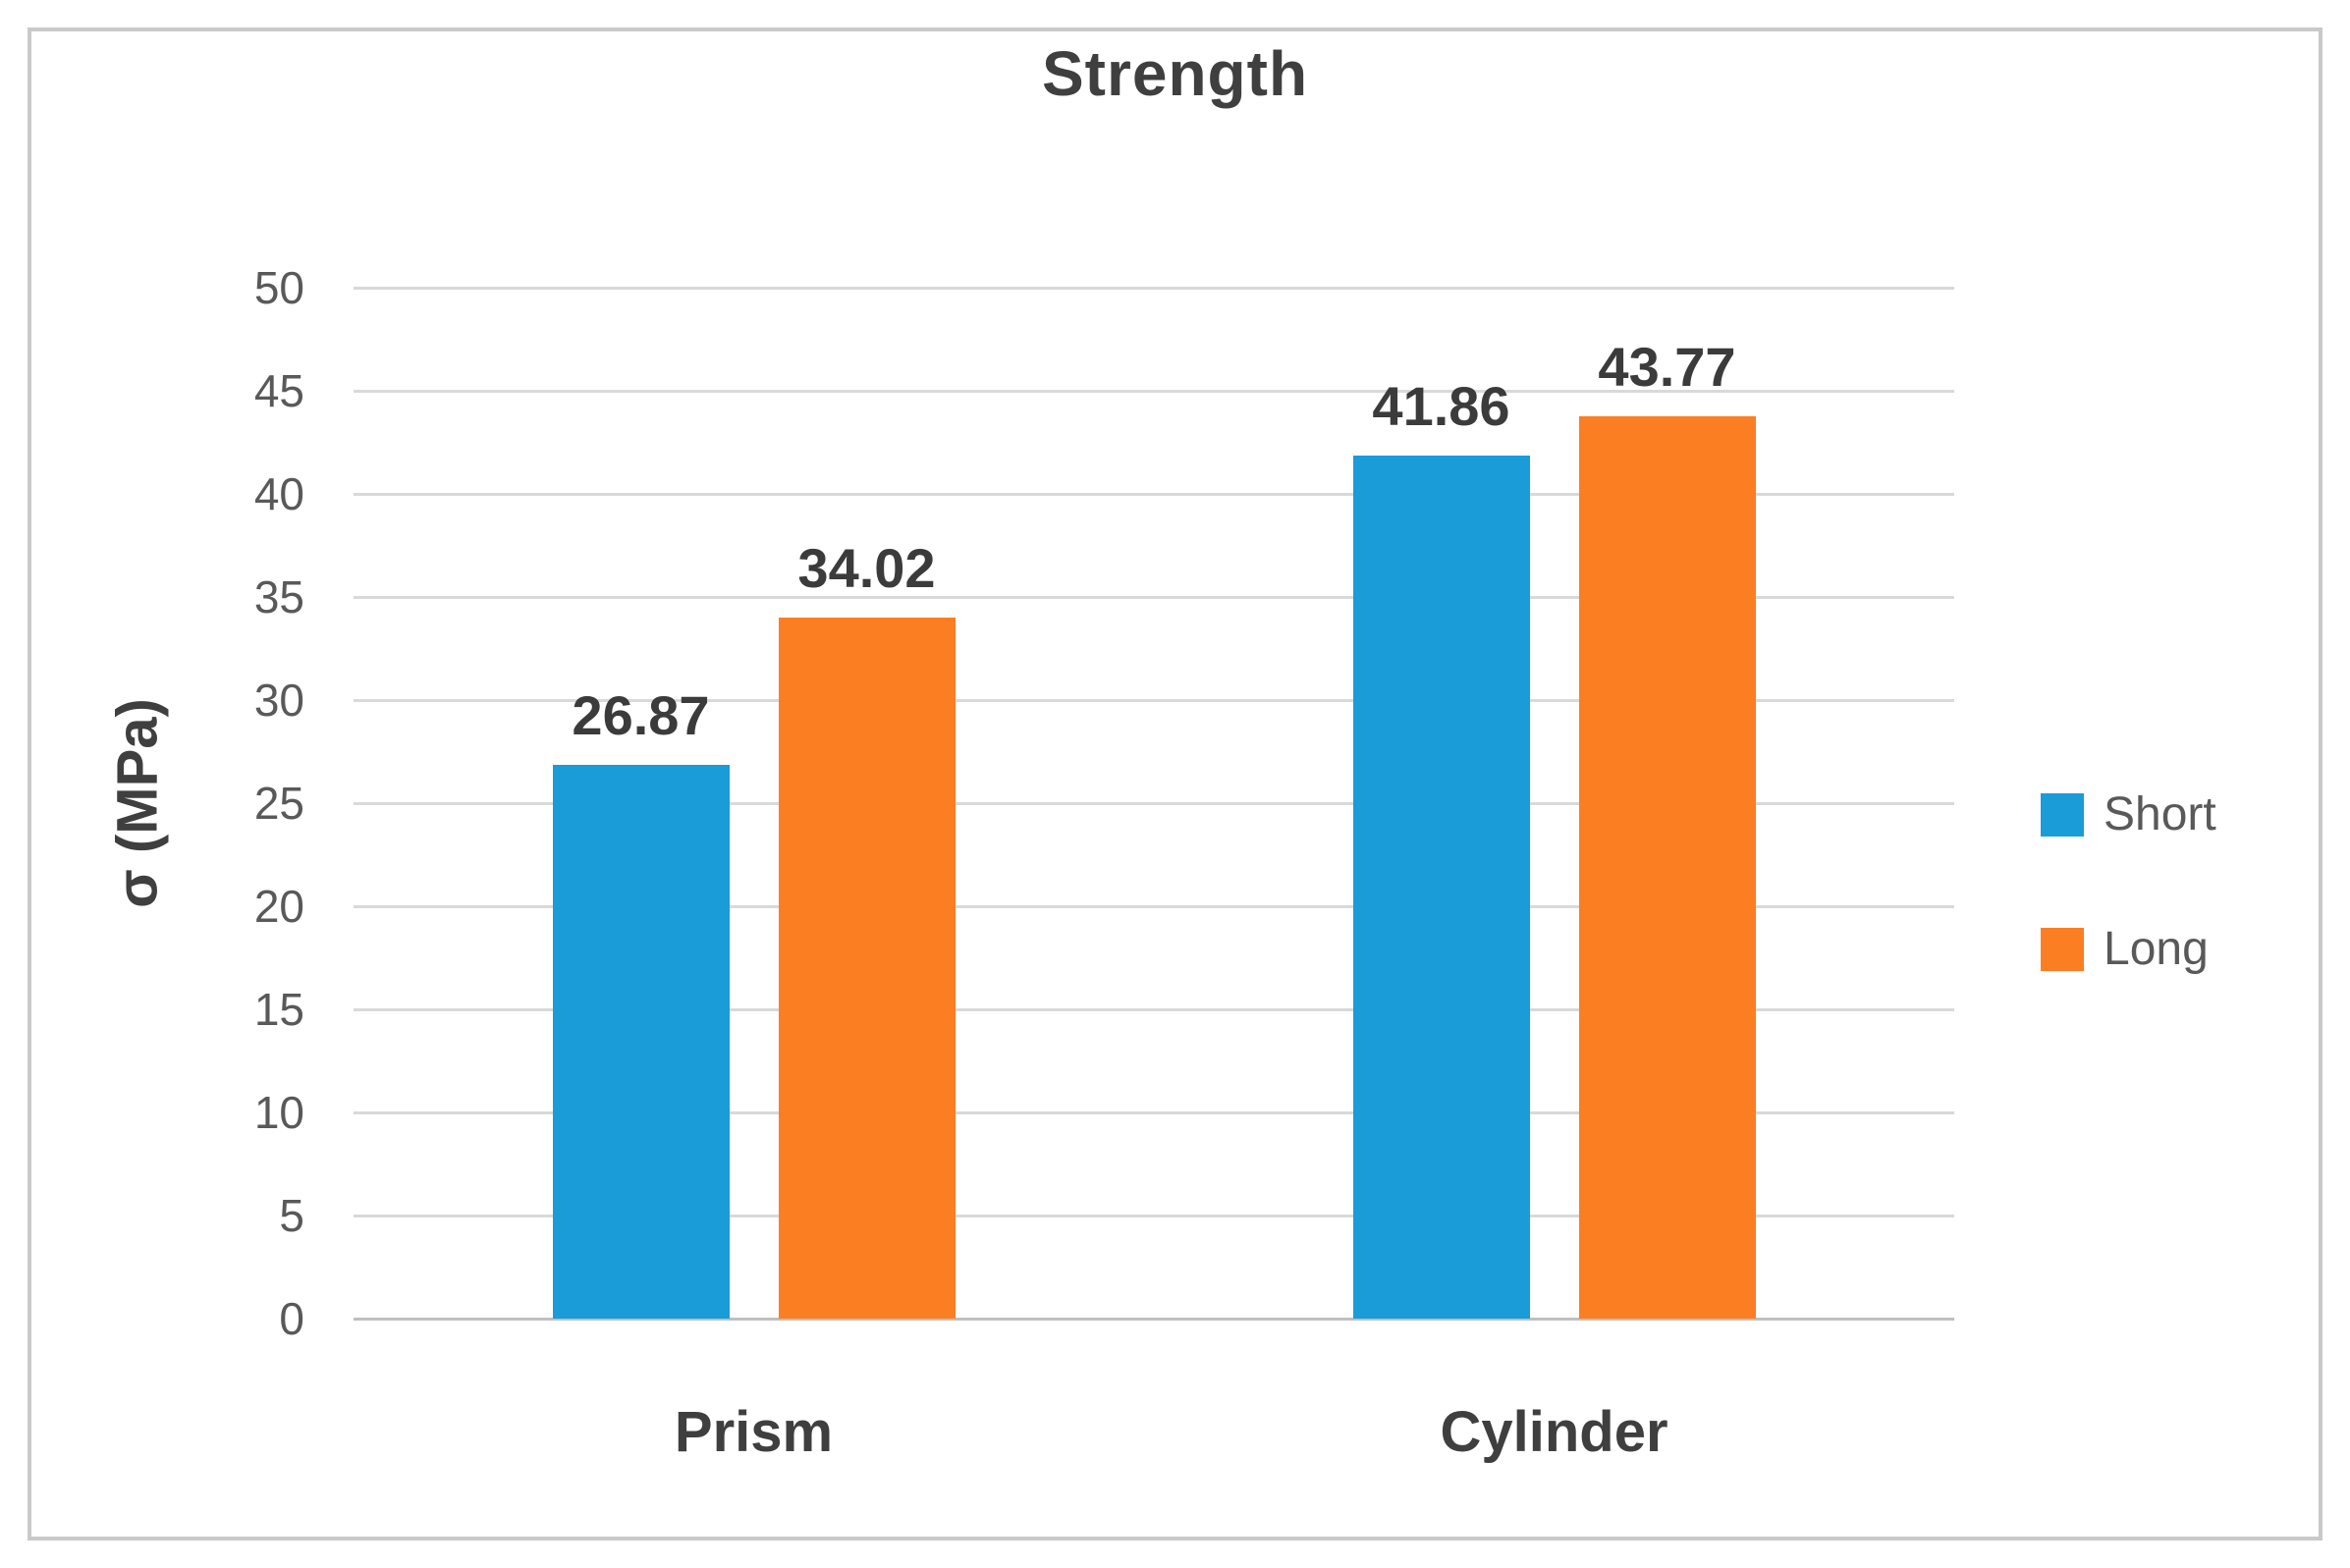 The height and width of the screenshot is (1568, 2350). I want to click on y-tick-label-35: 35, so click(278, 596).